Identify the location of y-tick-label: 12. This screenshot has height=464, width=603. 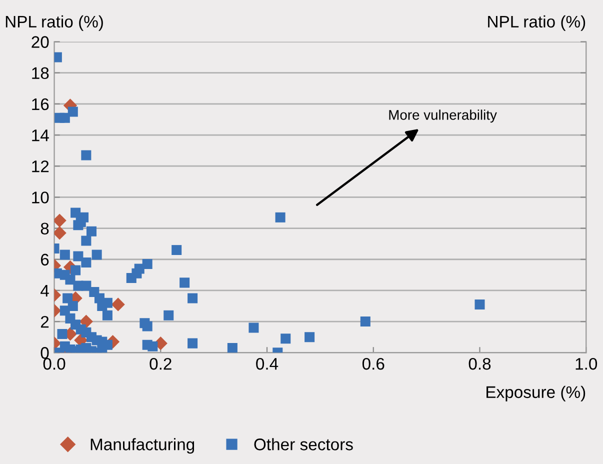
(40, 166).